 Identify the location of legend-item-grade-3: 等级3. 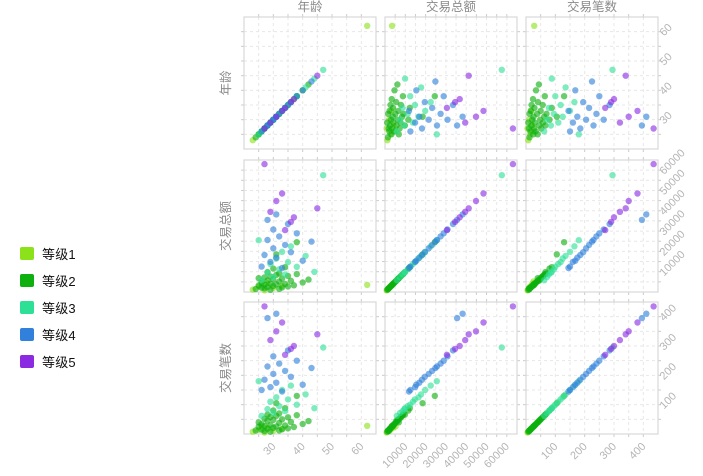
(48, 307).